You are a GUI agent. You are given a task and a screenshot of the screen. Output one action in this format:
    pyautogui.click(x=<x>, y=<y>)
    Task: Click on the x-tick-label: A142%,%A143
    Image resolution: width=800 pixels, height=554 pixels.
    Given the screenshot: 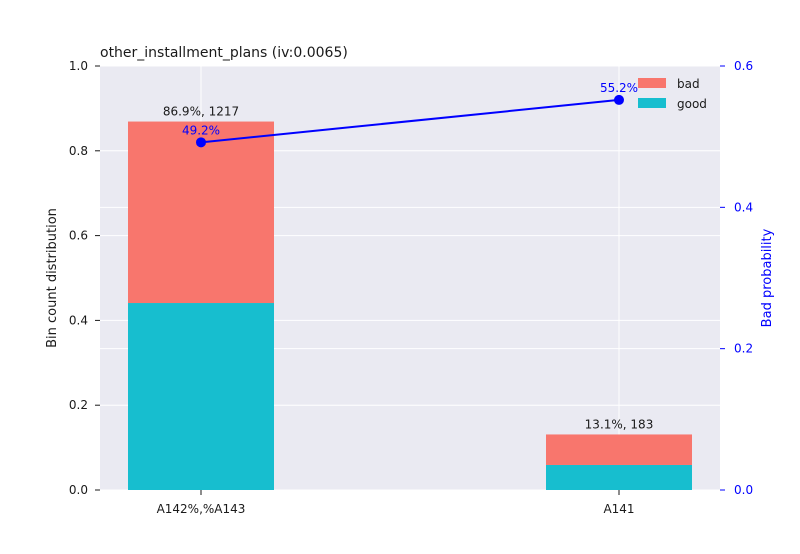 What is the action you would take?
    pyautogui.click(x=201, y=509)
    